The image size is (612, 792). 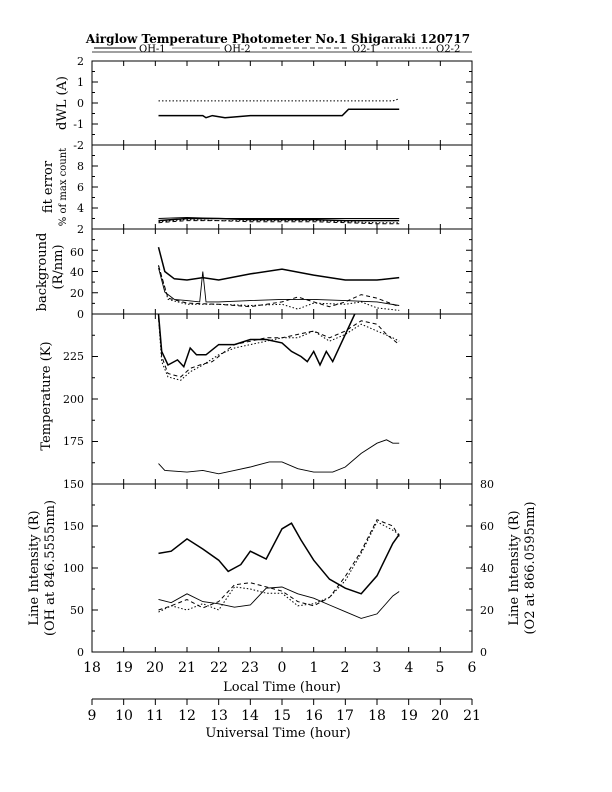 I want to click on ut-tick-label: 13, so click(x=219, y=716).